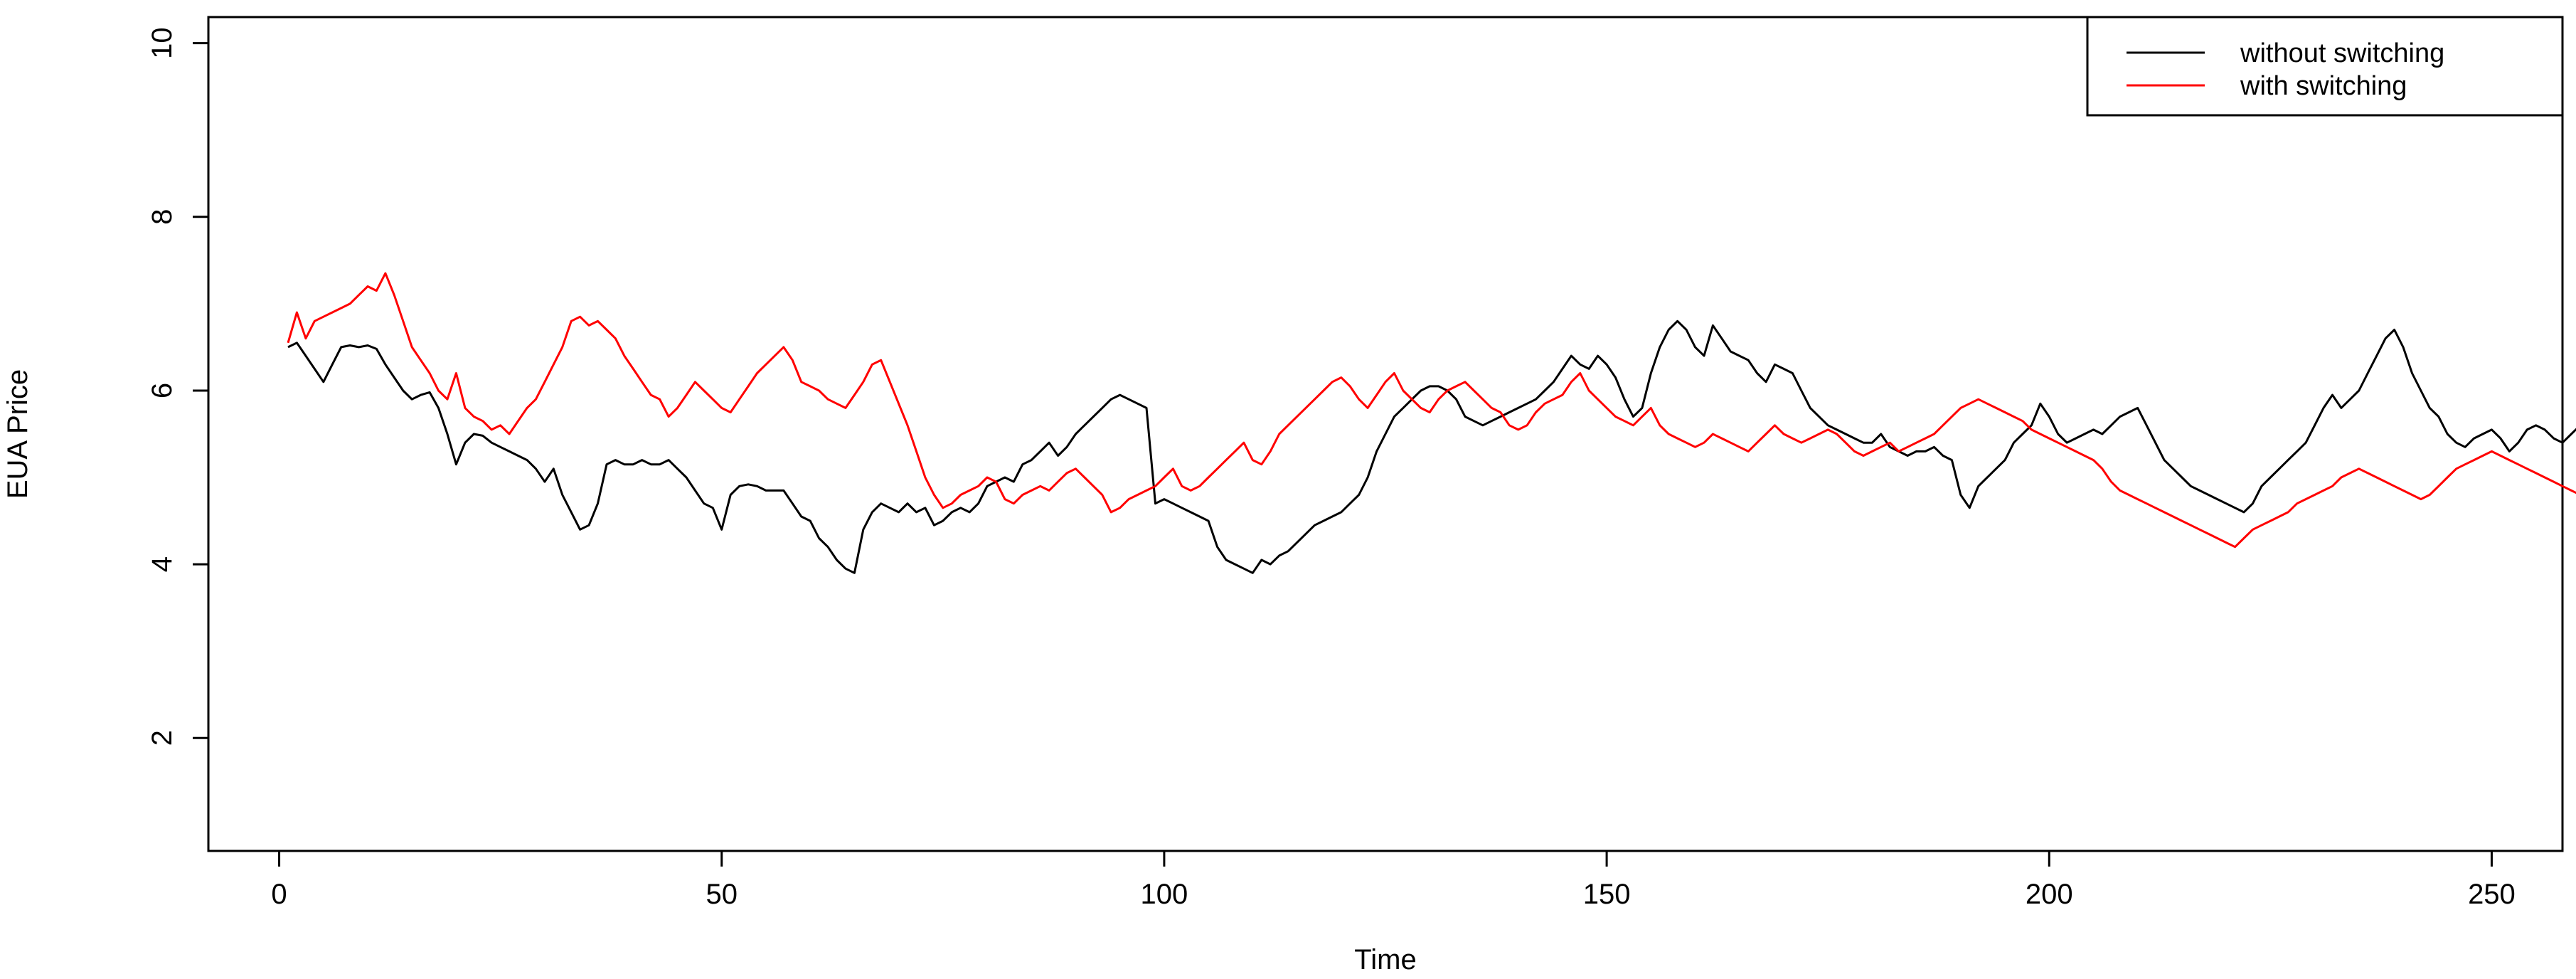  I want to click on y-axis-title: EUA Price, so click(17, 434).